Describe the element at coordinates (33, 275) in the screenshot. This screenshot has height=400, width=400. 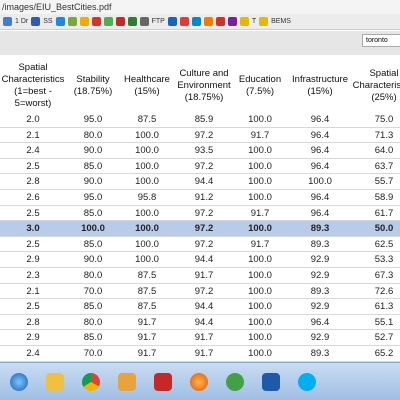
I see `table-cell: 2.3` at that location.